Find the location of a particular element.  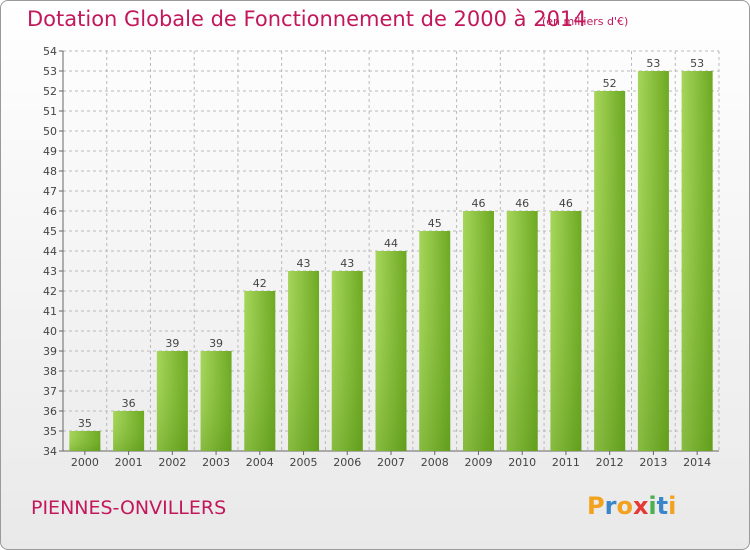

y-tick-label: 44 is located at coordinates (50, 251).